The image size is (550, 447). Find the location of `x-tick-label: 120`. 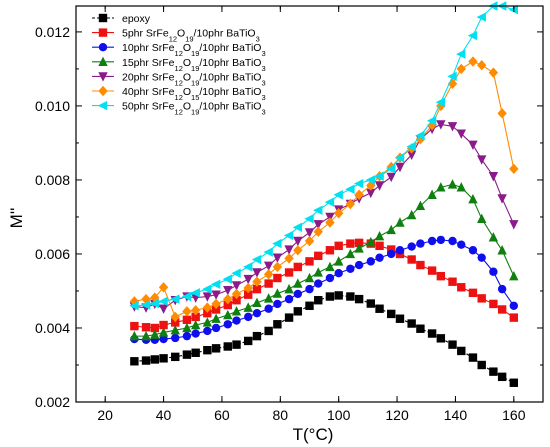

x-tick-label: 120 is located at coordinates (397, 415).